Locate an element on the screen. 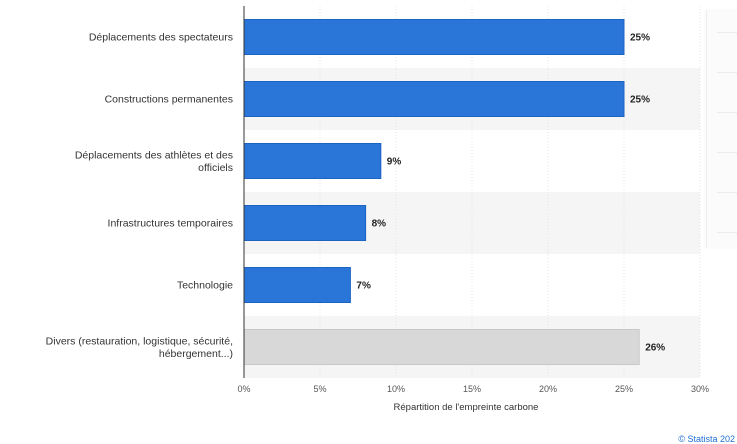 Image resolution: width=737 pixels, height=444 pixels. x-tick-label: 10% is located at coordinates (396, 389).